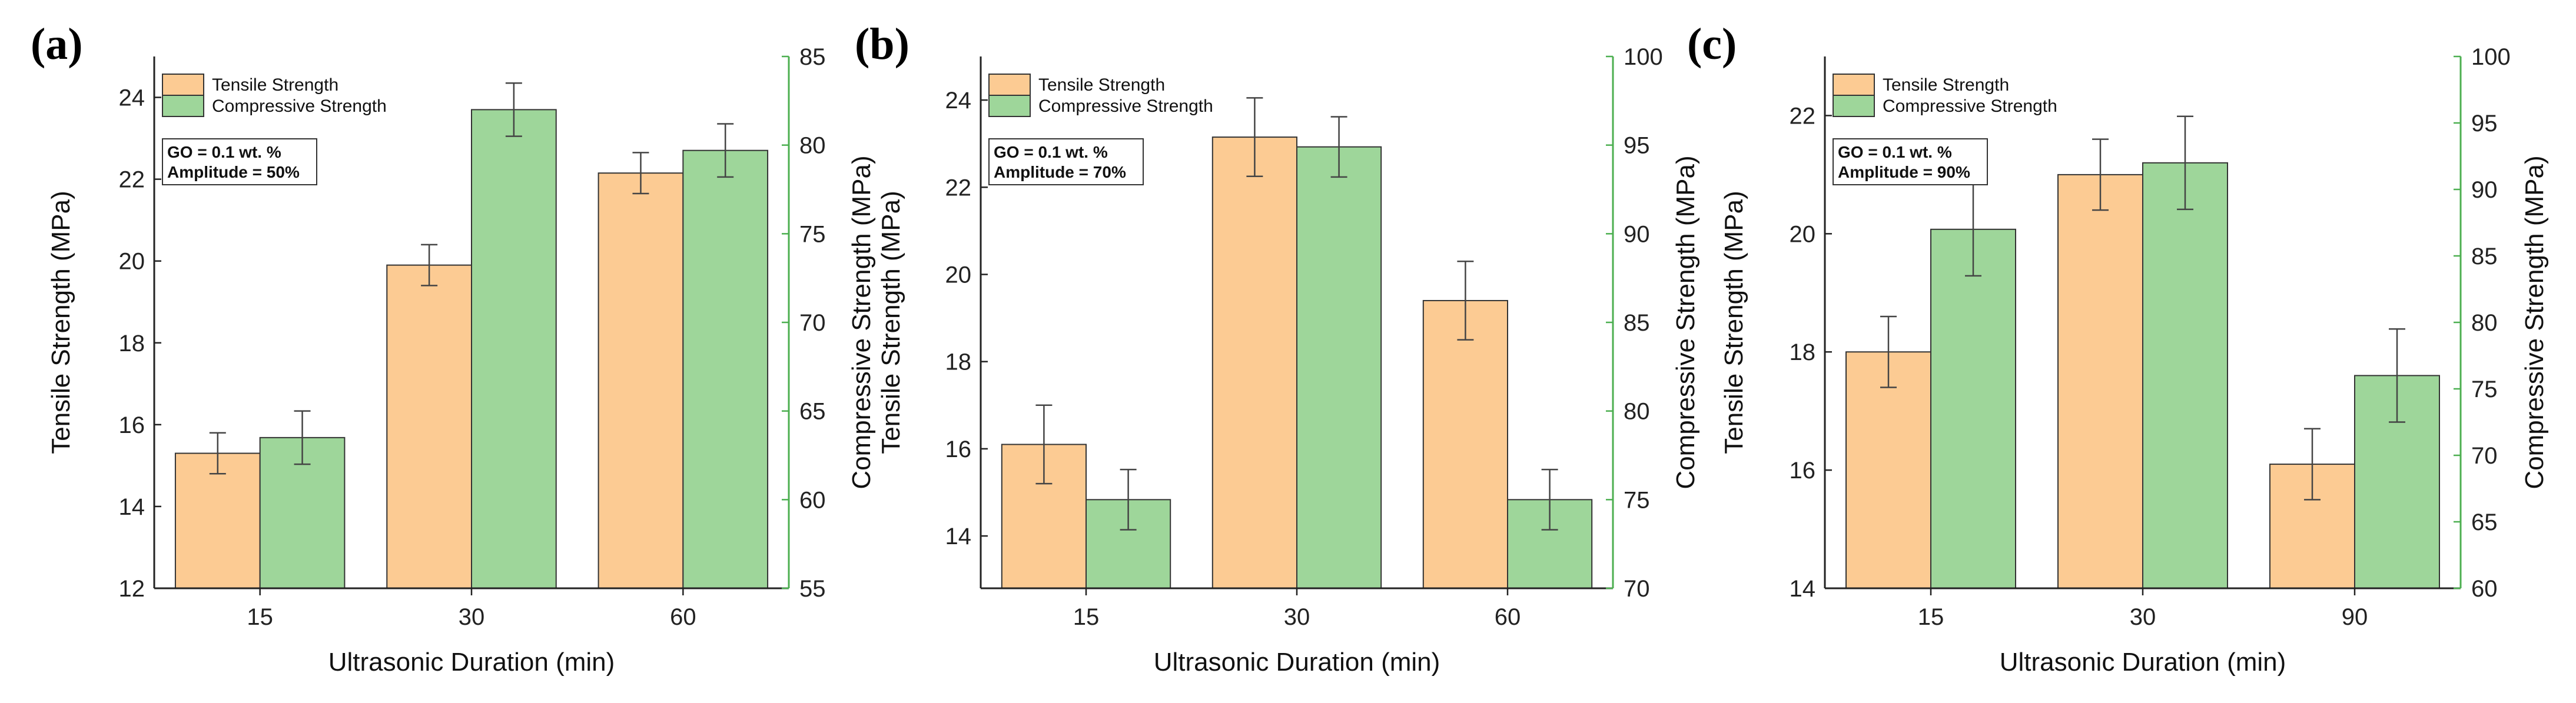 The height and width of the screenshot is (703, 2576). What do you see at coordinates (1060, 172) in the screenshot?
I see `annotation-amplitude: Amplitude = 70%` at bounding box center [1060, 172].